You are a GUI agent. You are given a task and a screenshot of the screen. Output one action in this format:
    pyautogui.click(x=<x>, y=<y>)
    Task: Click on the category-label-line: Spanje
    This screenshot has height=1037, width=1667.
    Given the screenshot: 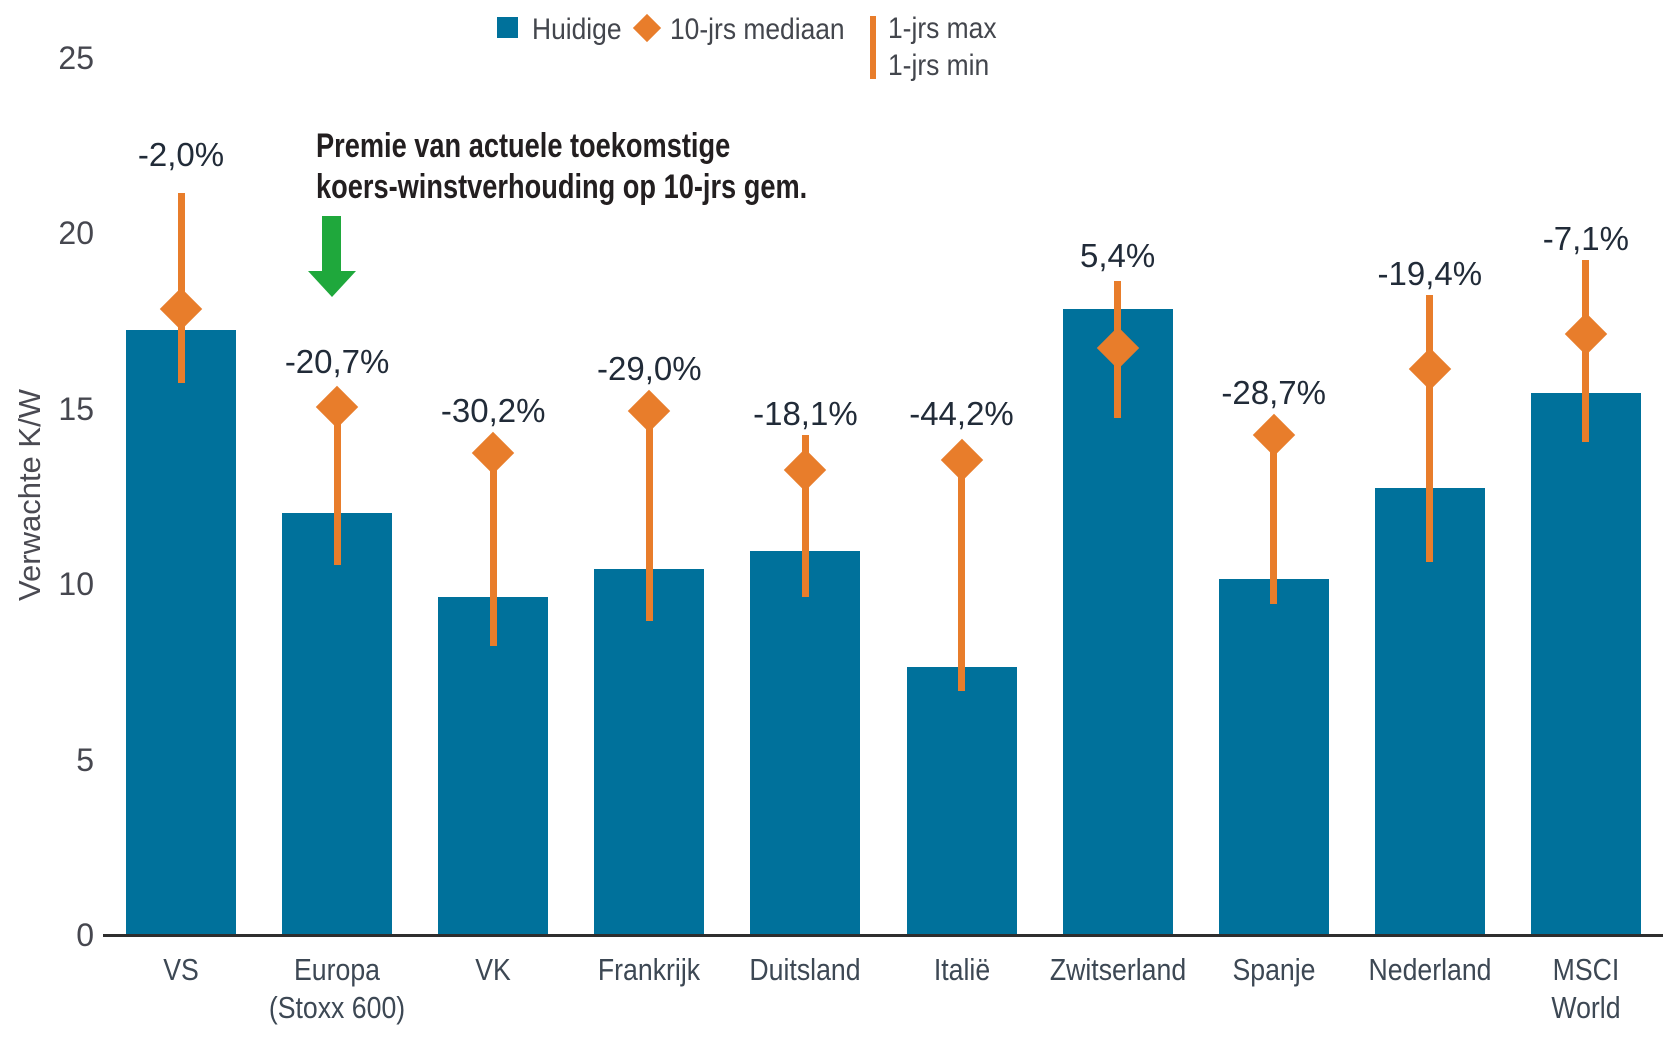 What is the action you would take?
    pyautogui.click(x=1274, y=969)
    